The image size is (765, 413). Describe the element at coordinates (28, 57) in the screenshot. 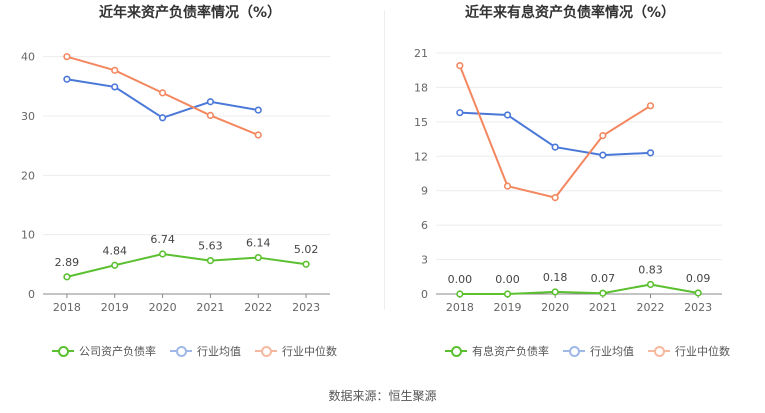

I see `y-tick-label: 40` at that location.